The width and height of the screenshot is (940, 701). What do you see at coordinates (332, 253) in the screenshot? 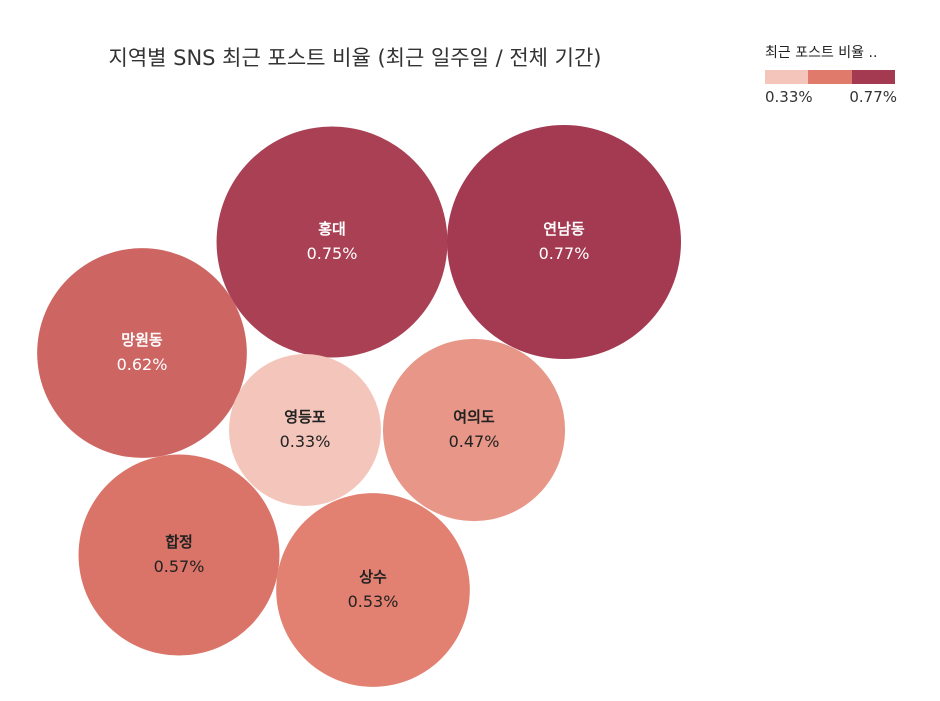
I see `bubble-value-label: 0.75%` at bounding box center [332, 253].